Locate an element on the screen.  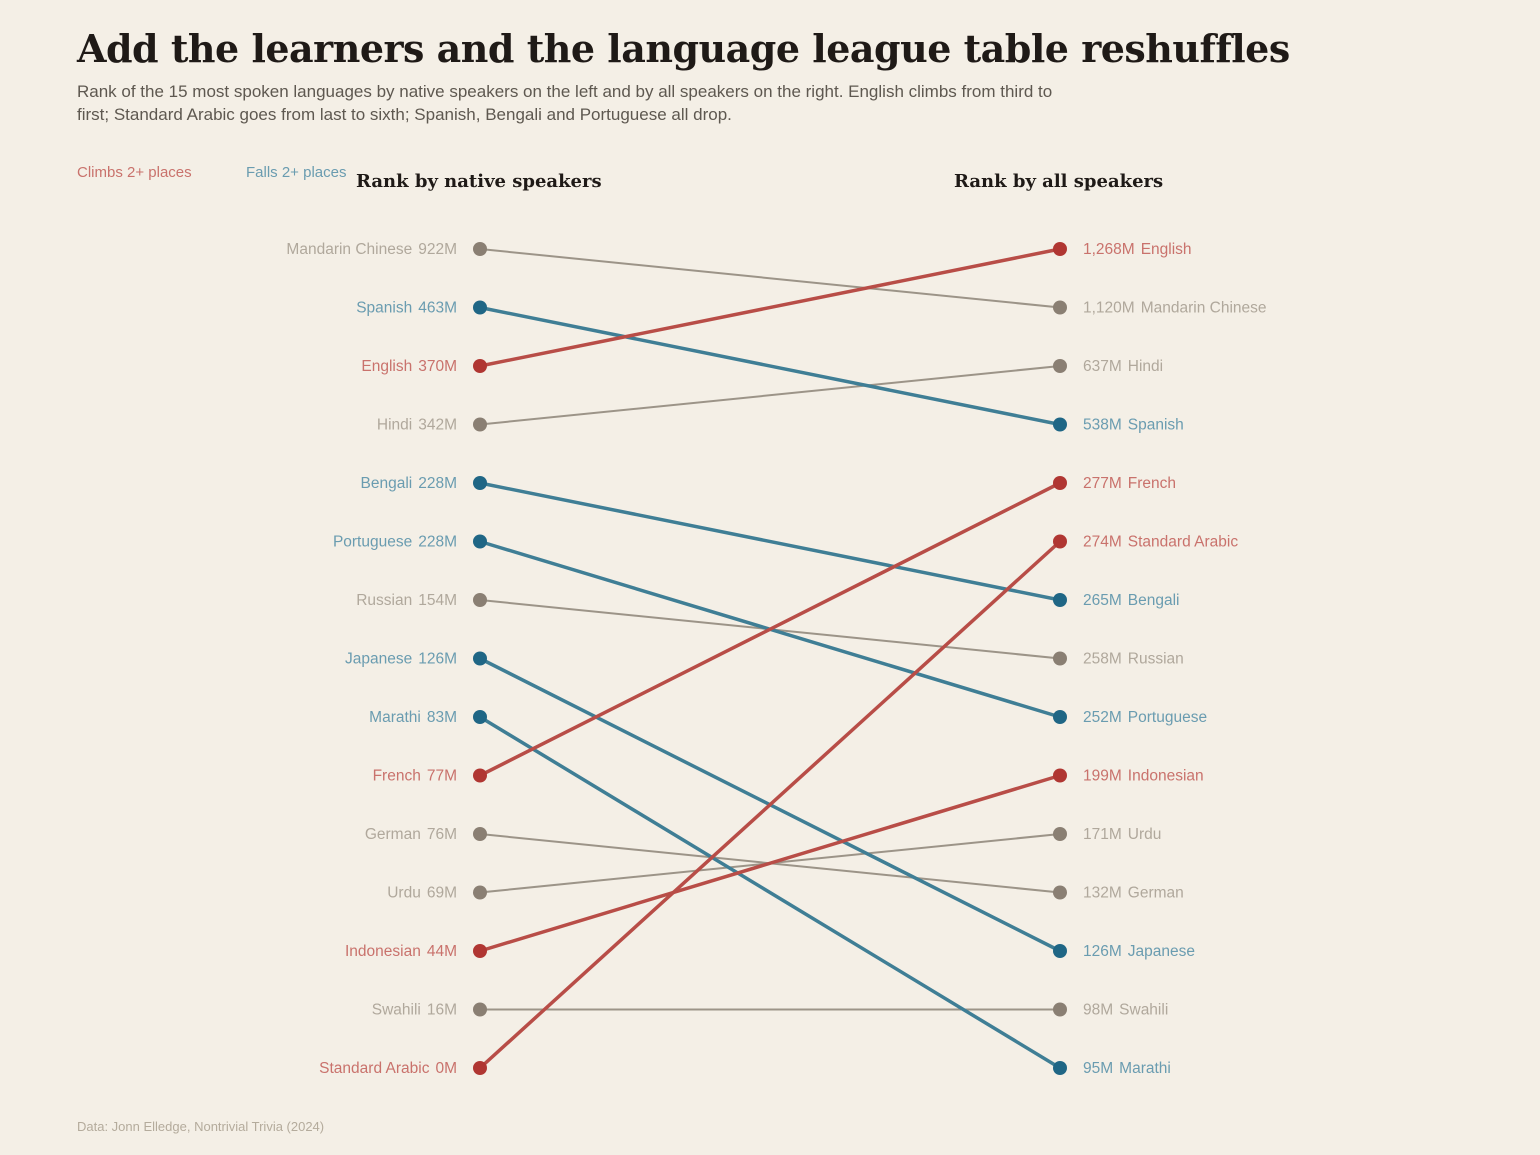
right-name-bengali: Bengali is located at coordinates (1154, 600).